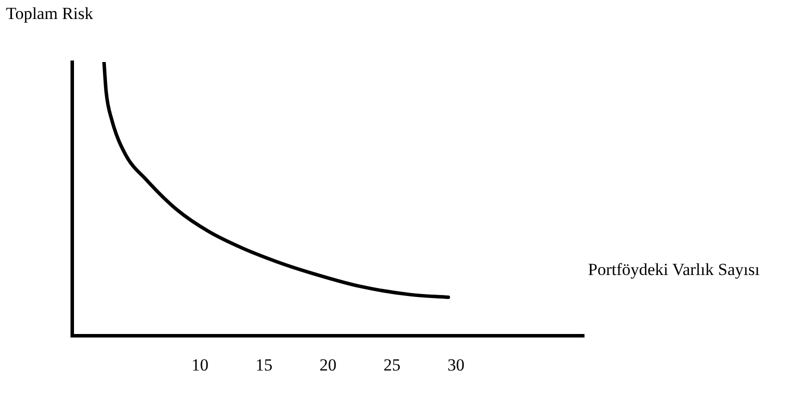  Describe the element at coordinates (674, 270) in the screenshot. I see `x-axis-title: Portföydeki Varlık Sayısı` at that location.